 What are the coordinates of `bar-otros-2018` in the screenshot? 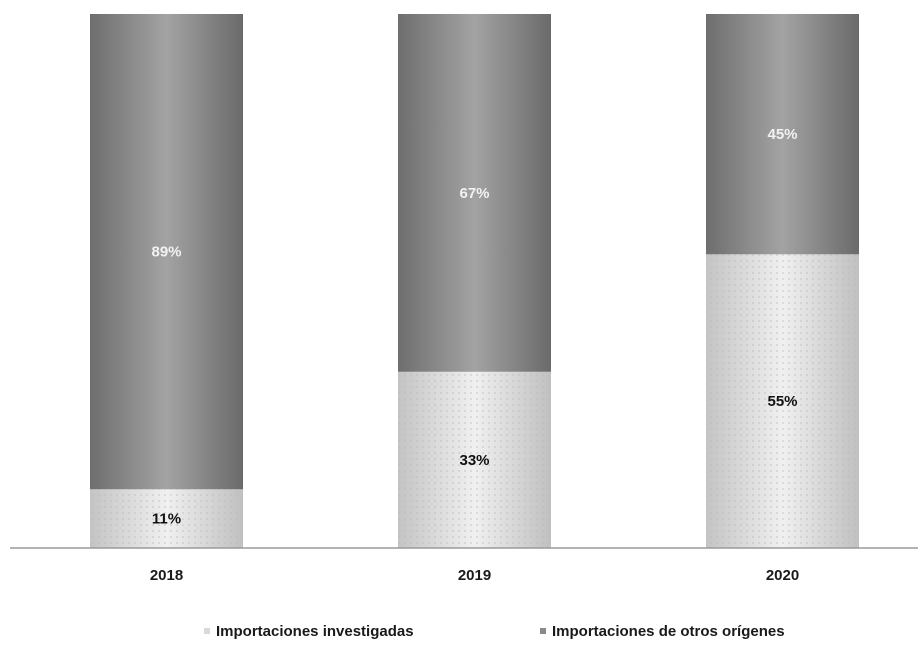 It's located at (166, 252).